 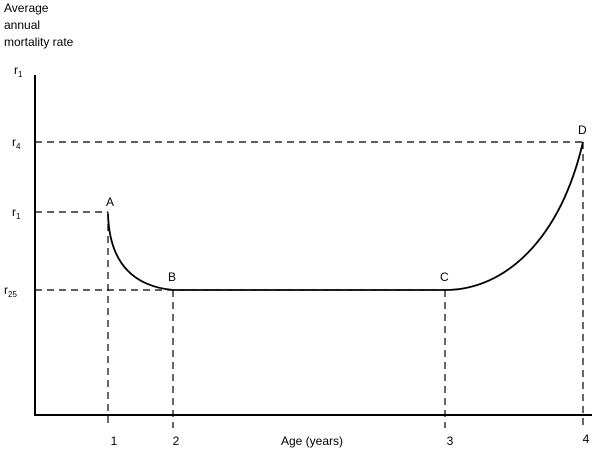 What do you see at coordinates (444, 277) in the screenshot?
I see `point-label: C` at bounding box center [444, 277].